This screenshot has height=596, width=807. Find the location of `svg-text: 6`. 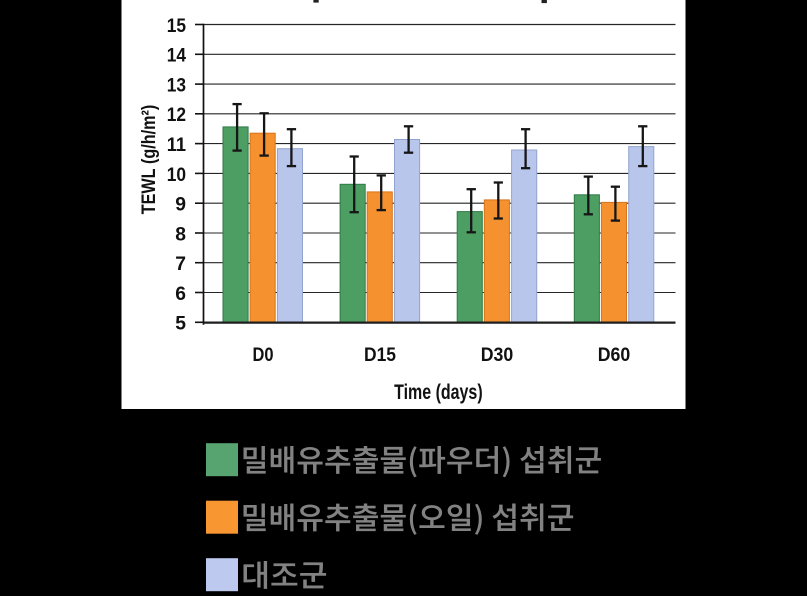

svg-text: 6 is located at coordinates (180, 294).